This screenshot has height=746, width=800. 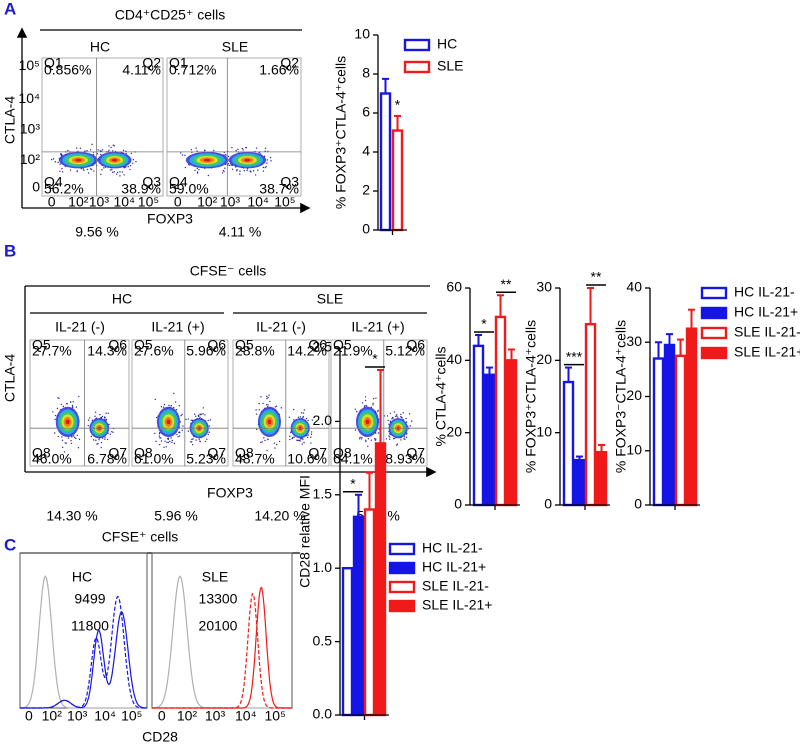 What do you see at coordinates (323, 420) in the screenshot?
I see `y-tick-label: 2.0` at bounding box center [323, 420].